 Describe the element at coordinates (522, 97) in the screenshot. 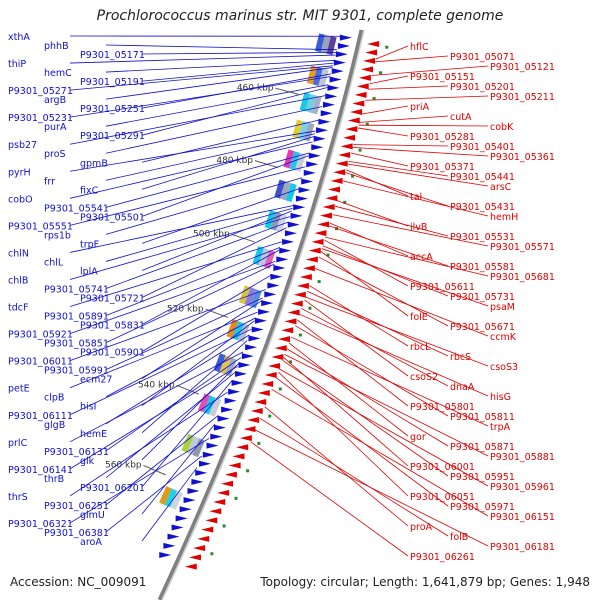

I see `reverse-gene-label: P9301_05211` at that location.